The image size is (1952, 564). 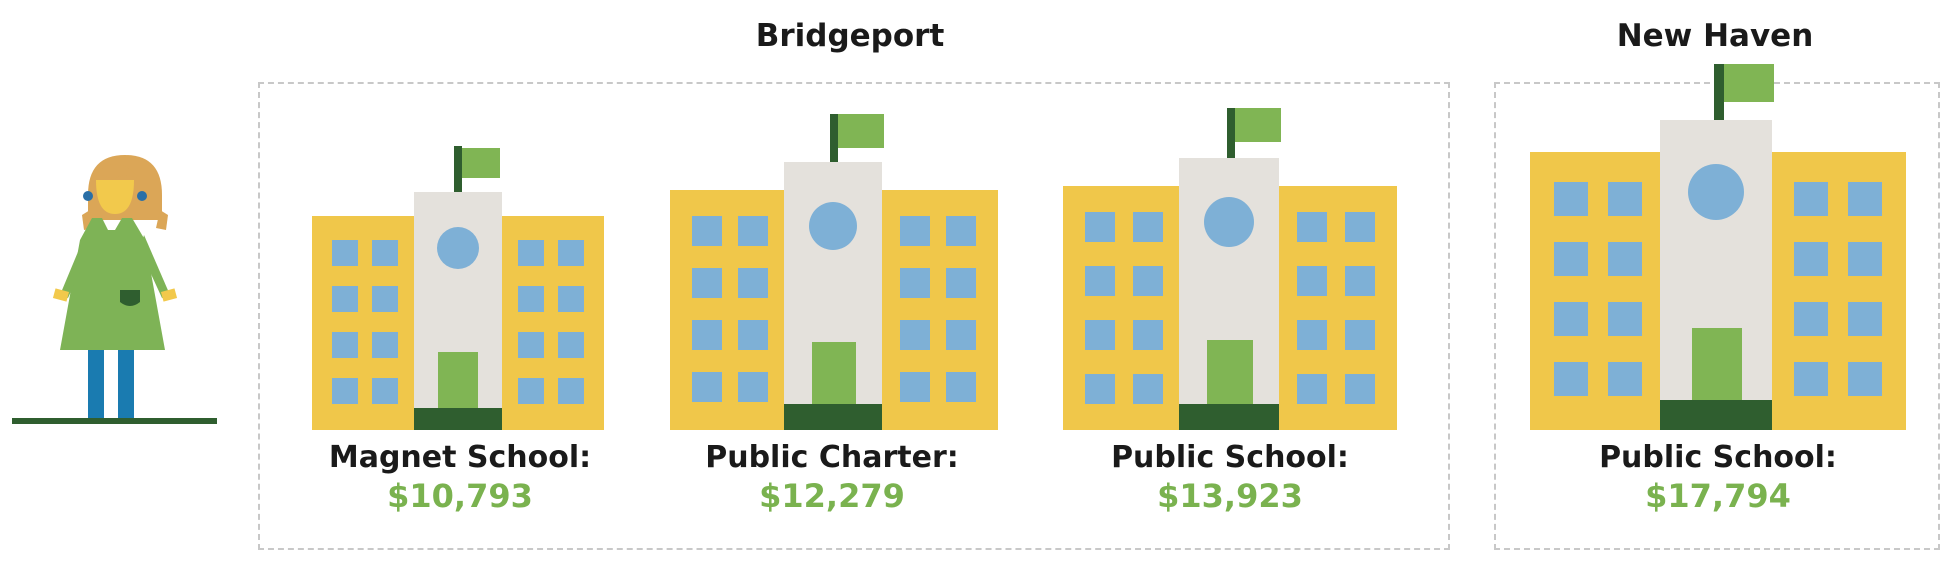 What do you see at coordinates (832, 457) in the screenshot?
I see `school-type-label: Public Charter:` at bounding box center [832, 457].